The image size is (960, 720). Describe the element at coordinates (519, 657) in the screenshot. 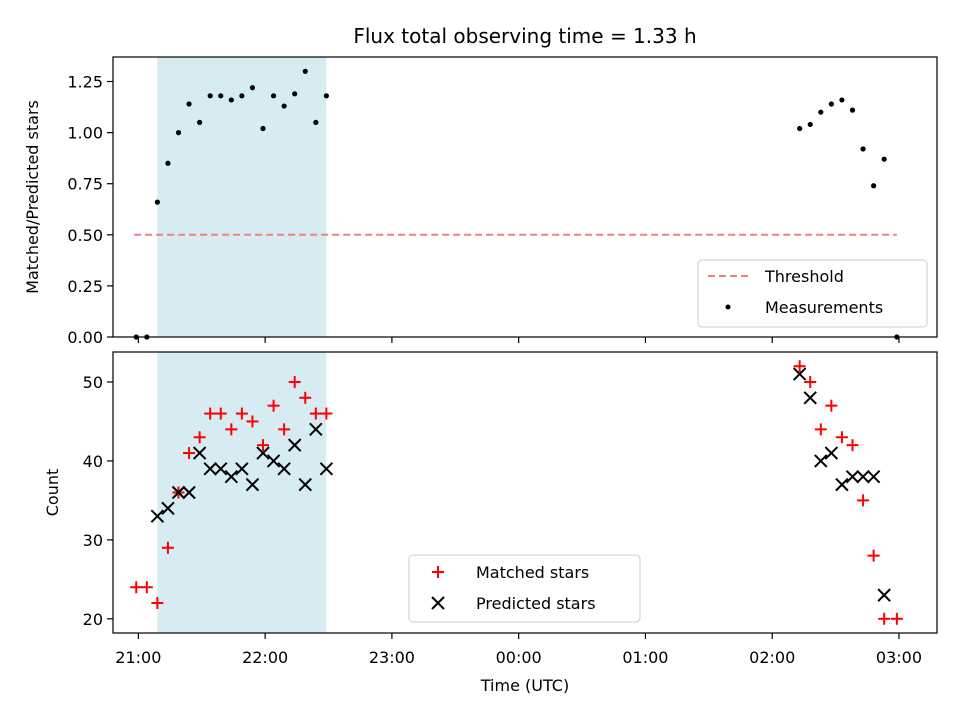

I see `x-tick-label: 00:00` at that location.